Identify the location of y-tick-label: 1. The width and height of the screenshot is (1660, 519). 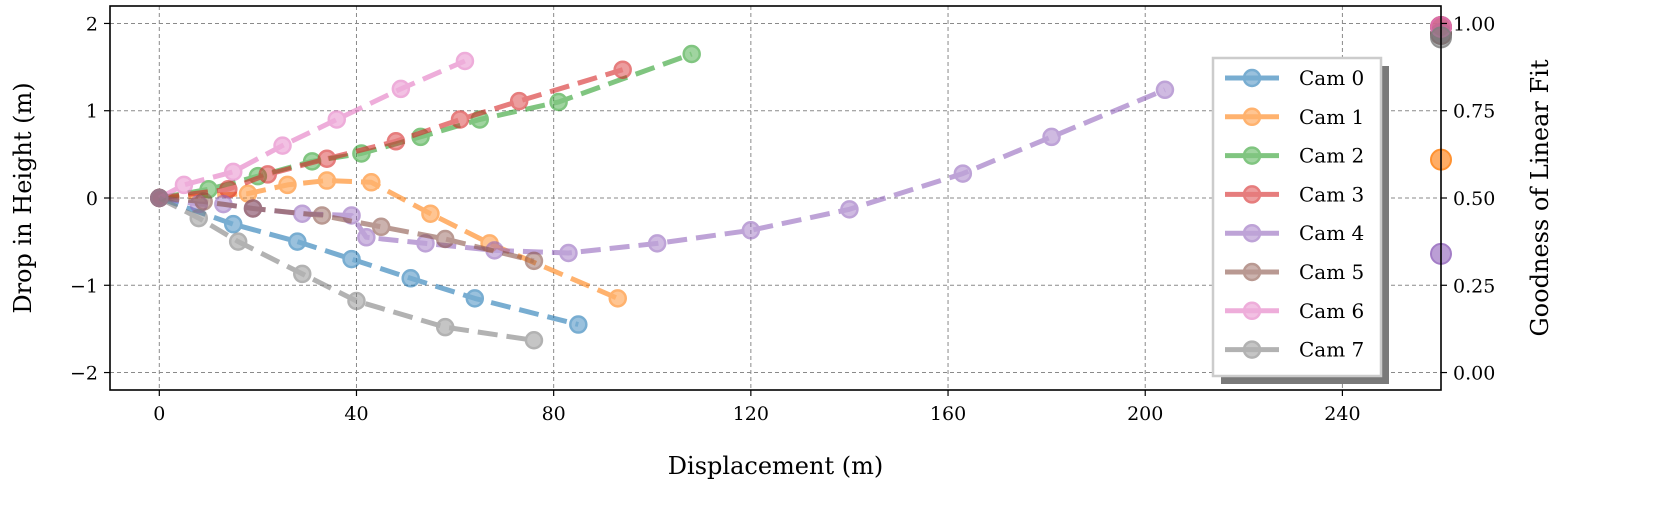
(92, 112).